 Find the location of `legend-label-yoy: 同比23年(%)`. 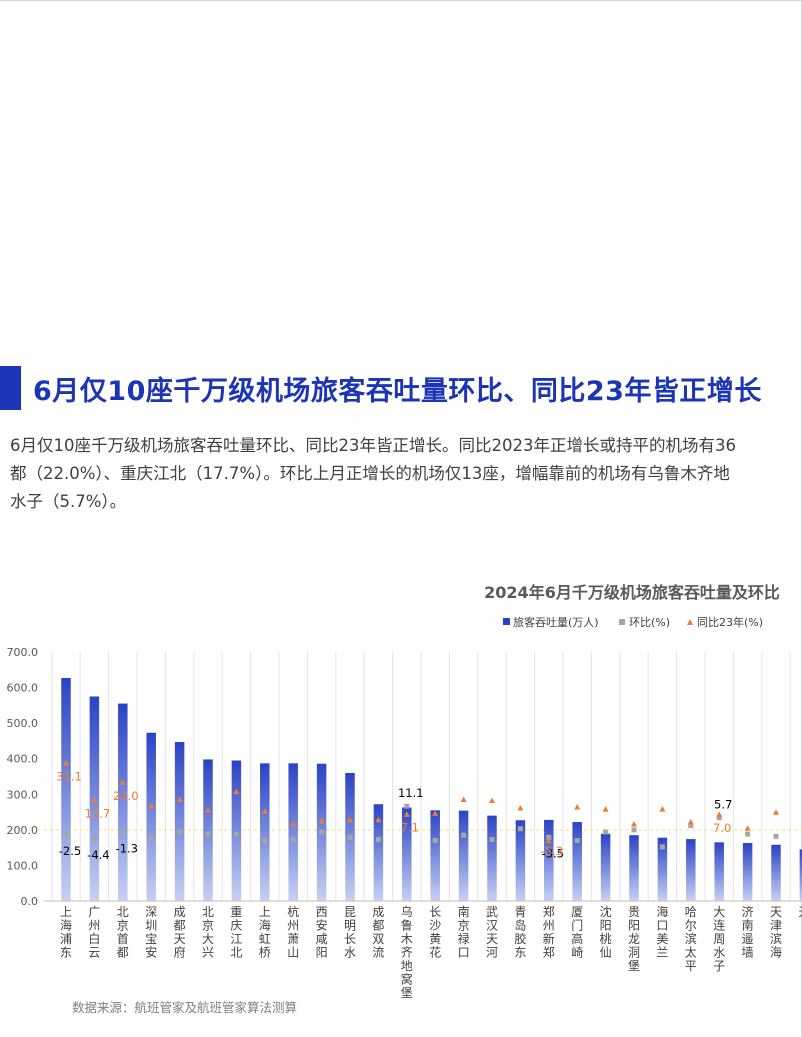

legend-label-yoy: 同比23年(%) is located at coordinates (730, 622).